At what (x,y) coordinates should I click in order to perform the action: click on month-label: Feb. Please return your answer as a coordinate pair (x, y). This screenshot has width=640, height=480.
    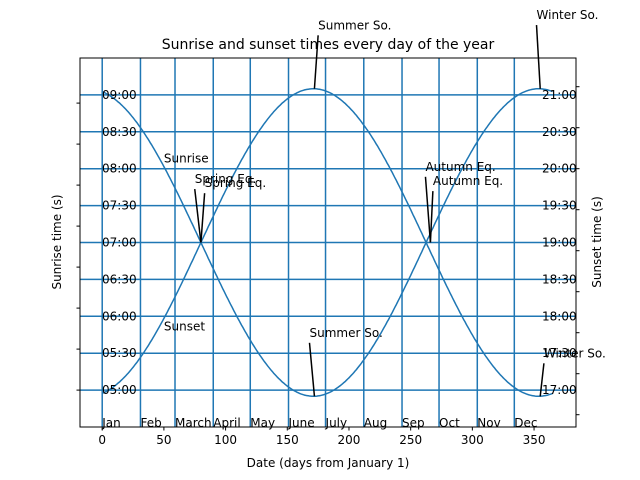
    Looking at the image, I should click on (150, 423).